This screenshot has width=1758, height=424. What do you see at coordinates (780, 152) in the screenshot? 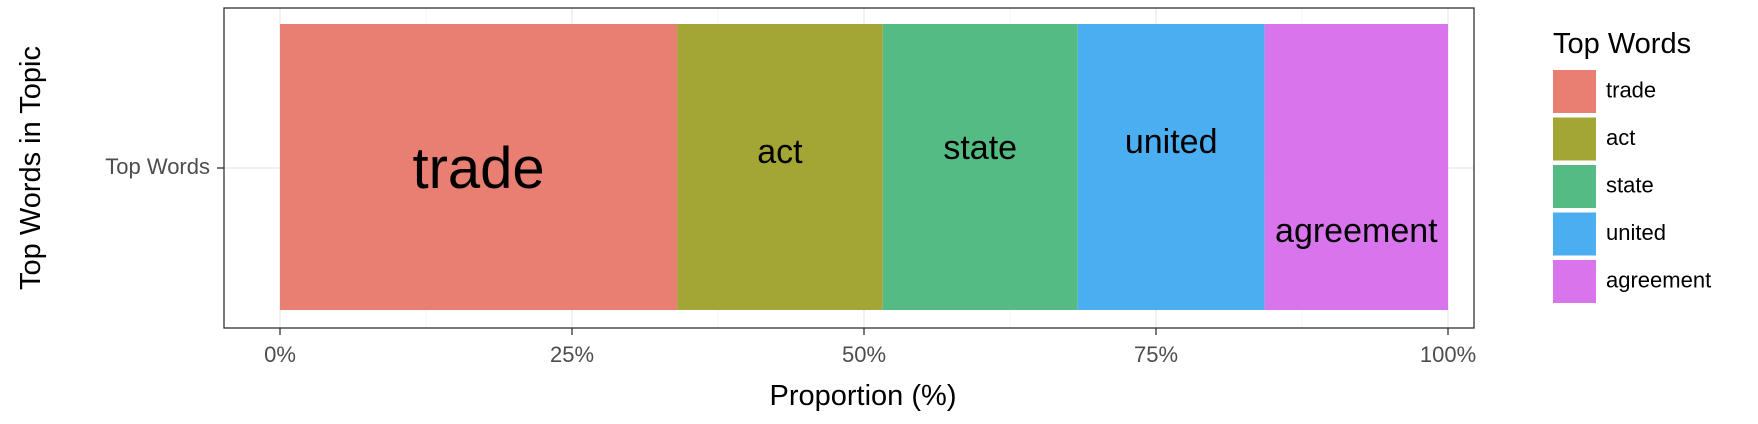
I see `segment-label-act: act` at bounding box center [780, 152].